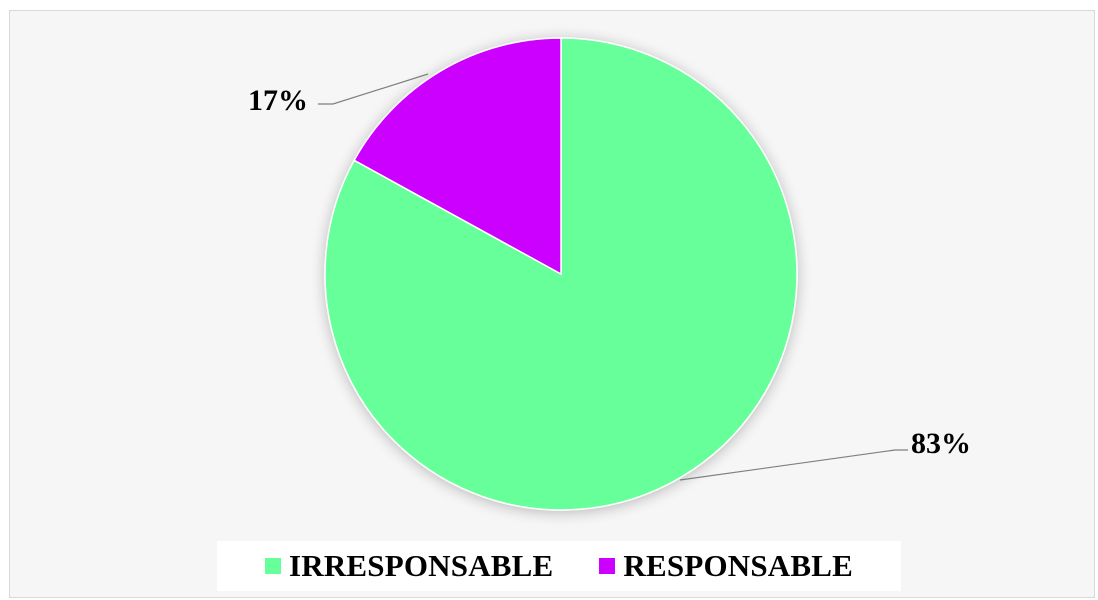 The image size is (1098, 600). Describe the element at coordinates (559, 566) in the screenshot. I see `legend: IRRESPONSABLE RESPONSABLE` at that location.